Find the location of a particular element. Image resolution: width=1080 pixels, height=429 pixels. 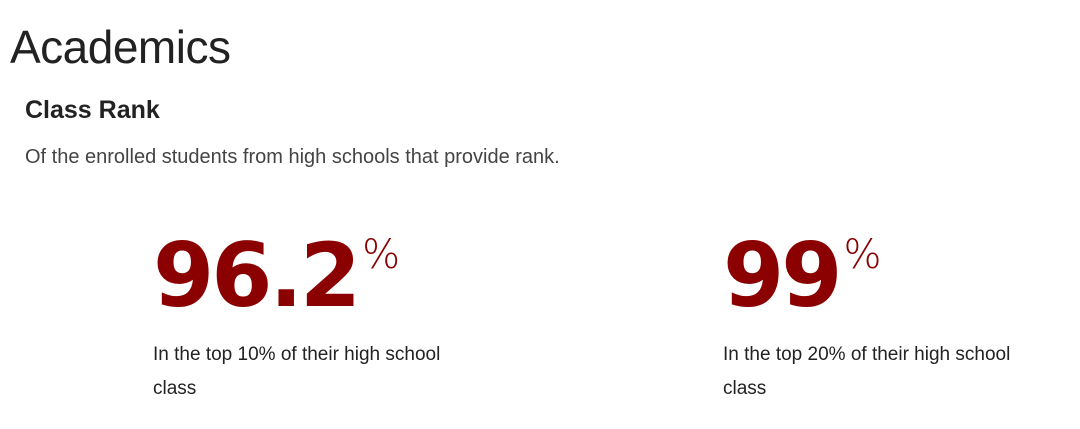

section-subtitle: Class Rank is located at coordinates (92, 110).